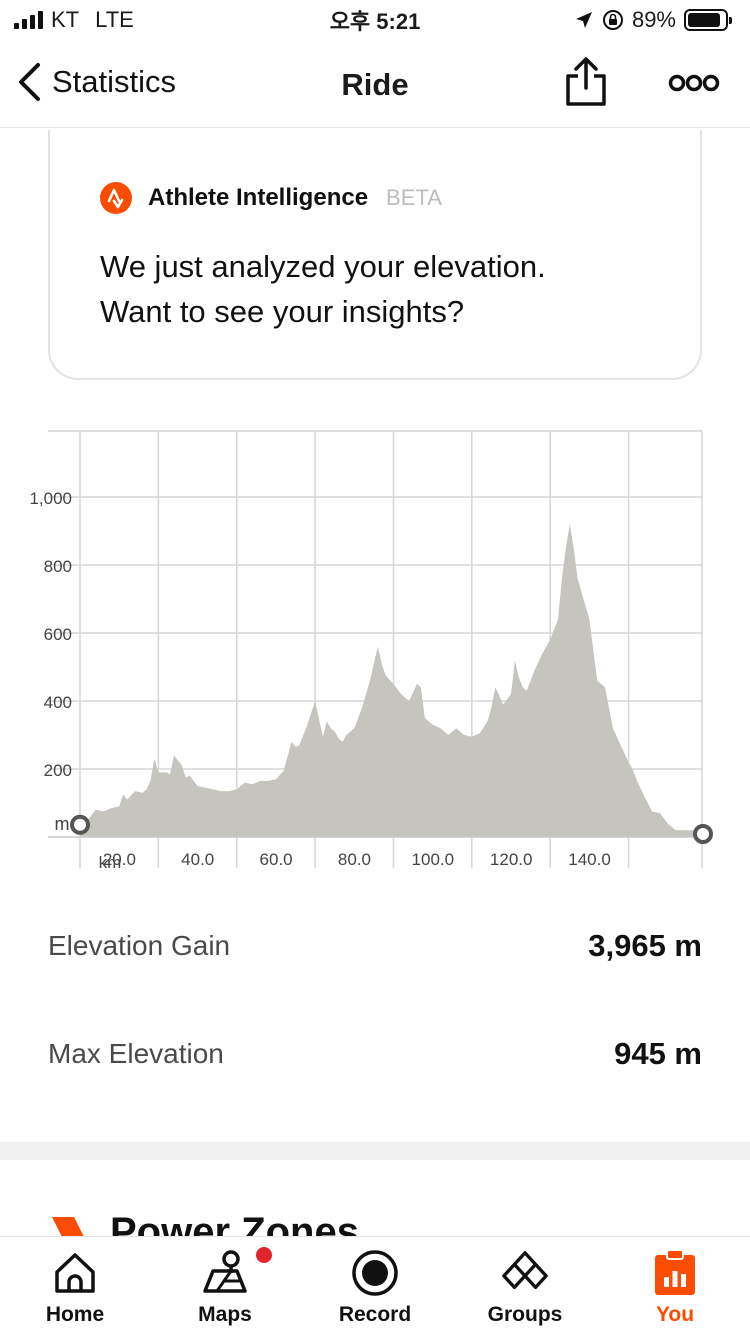 Image resolution: width=750 pixels, height=1334 pixels. What do you see at coordinates (375, 1273) in the screenshot?
I see `record-icon` at bounding box center [375, 1273].